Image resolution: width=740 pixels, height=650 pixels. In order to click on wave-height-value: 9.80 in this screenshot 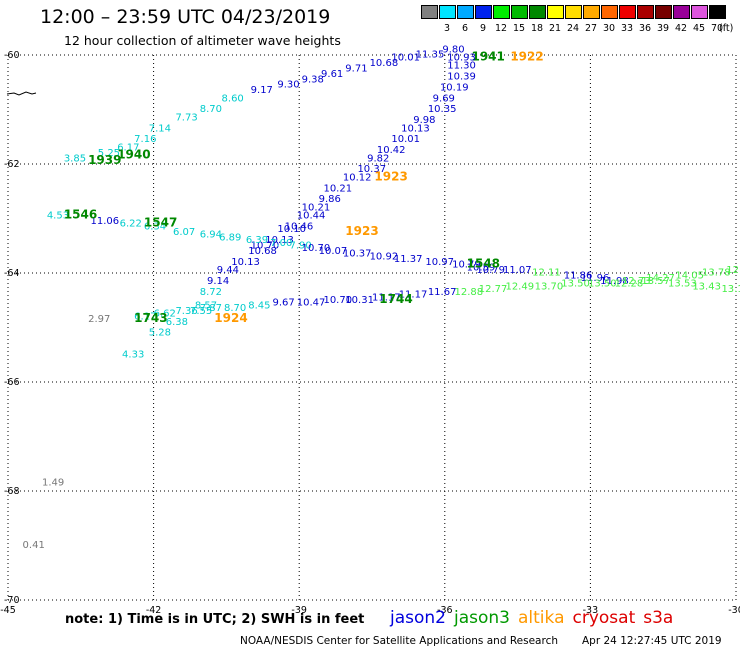, I will do `click(453, 49)`.